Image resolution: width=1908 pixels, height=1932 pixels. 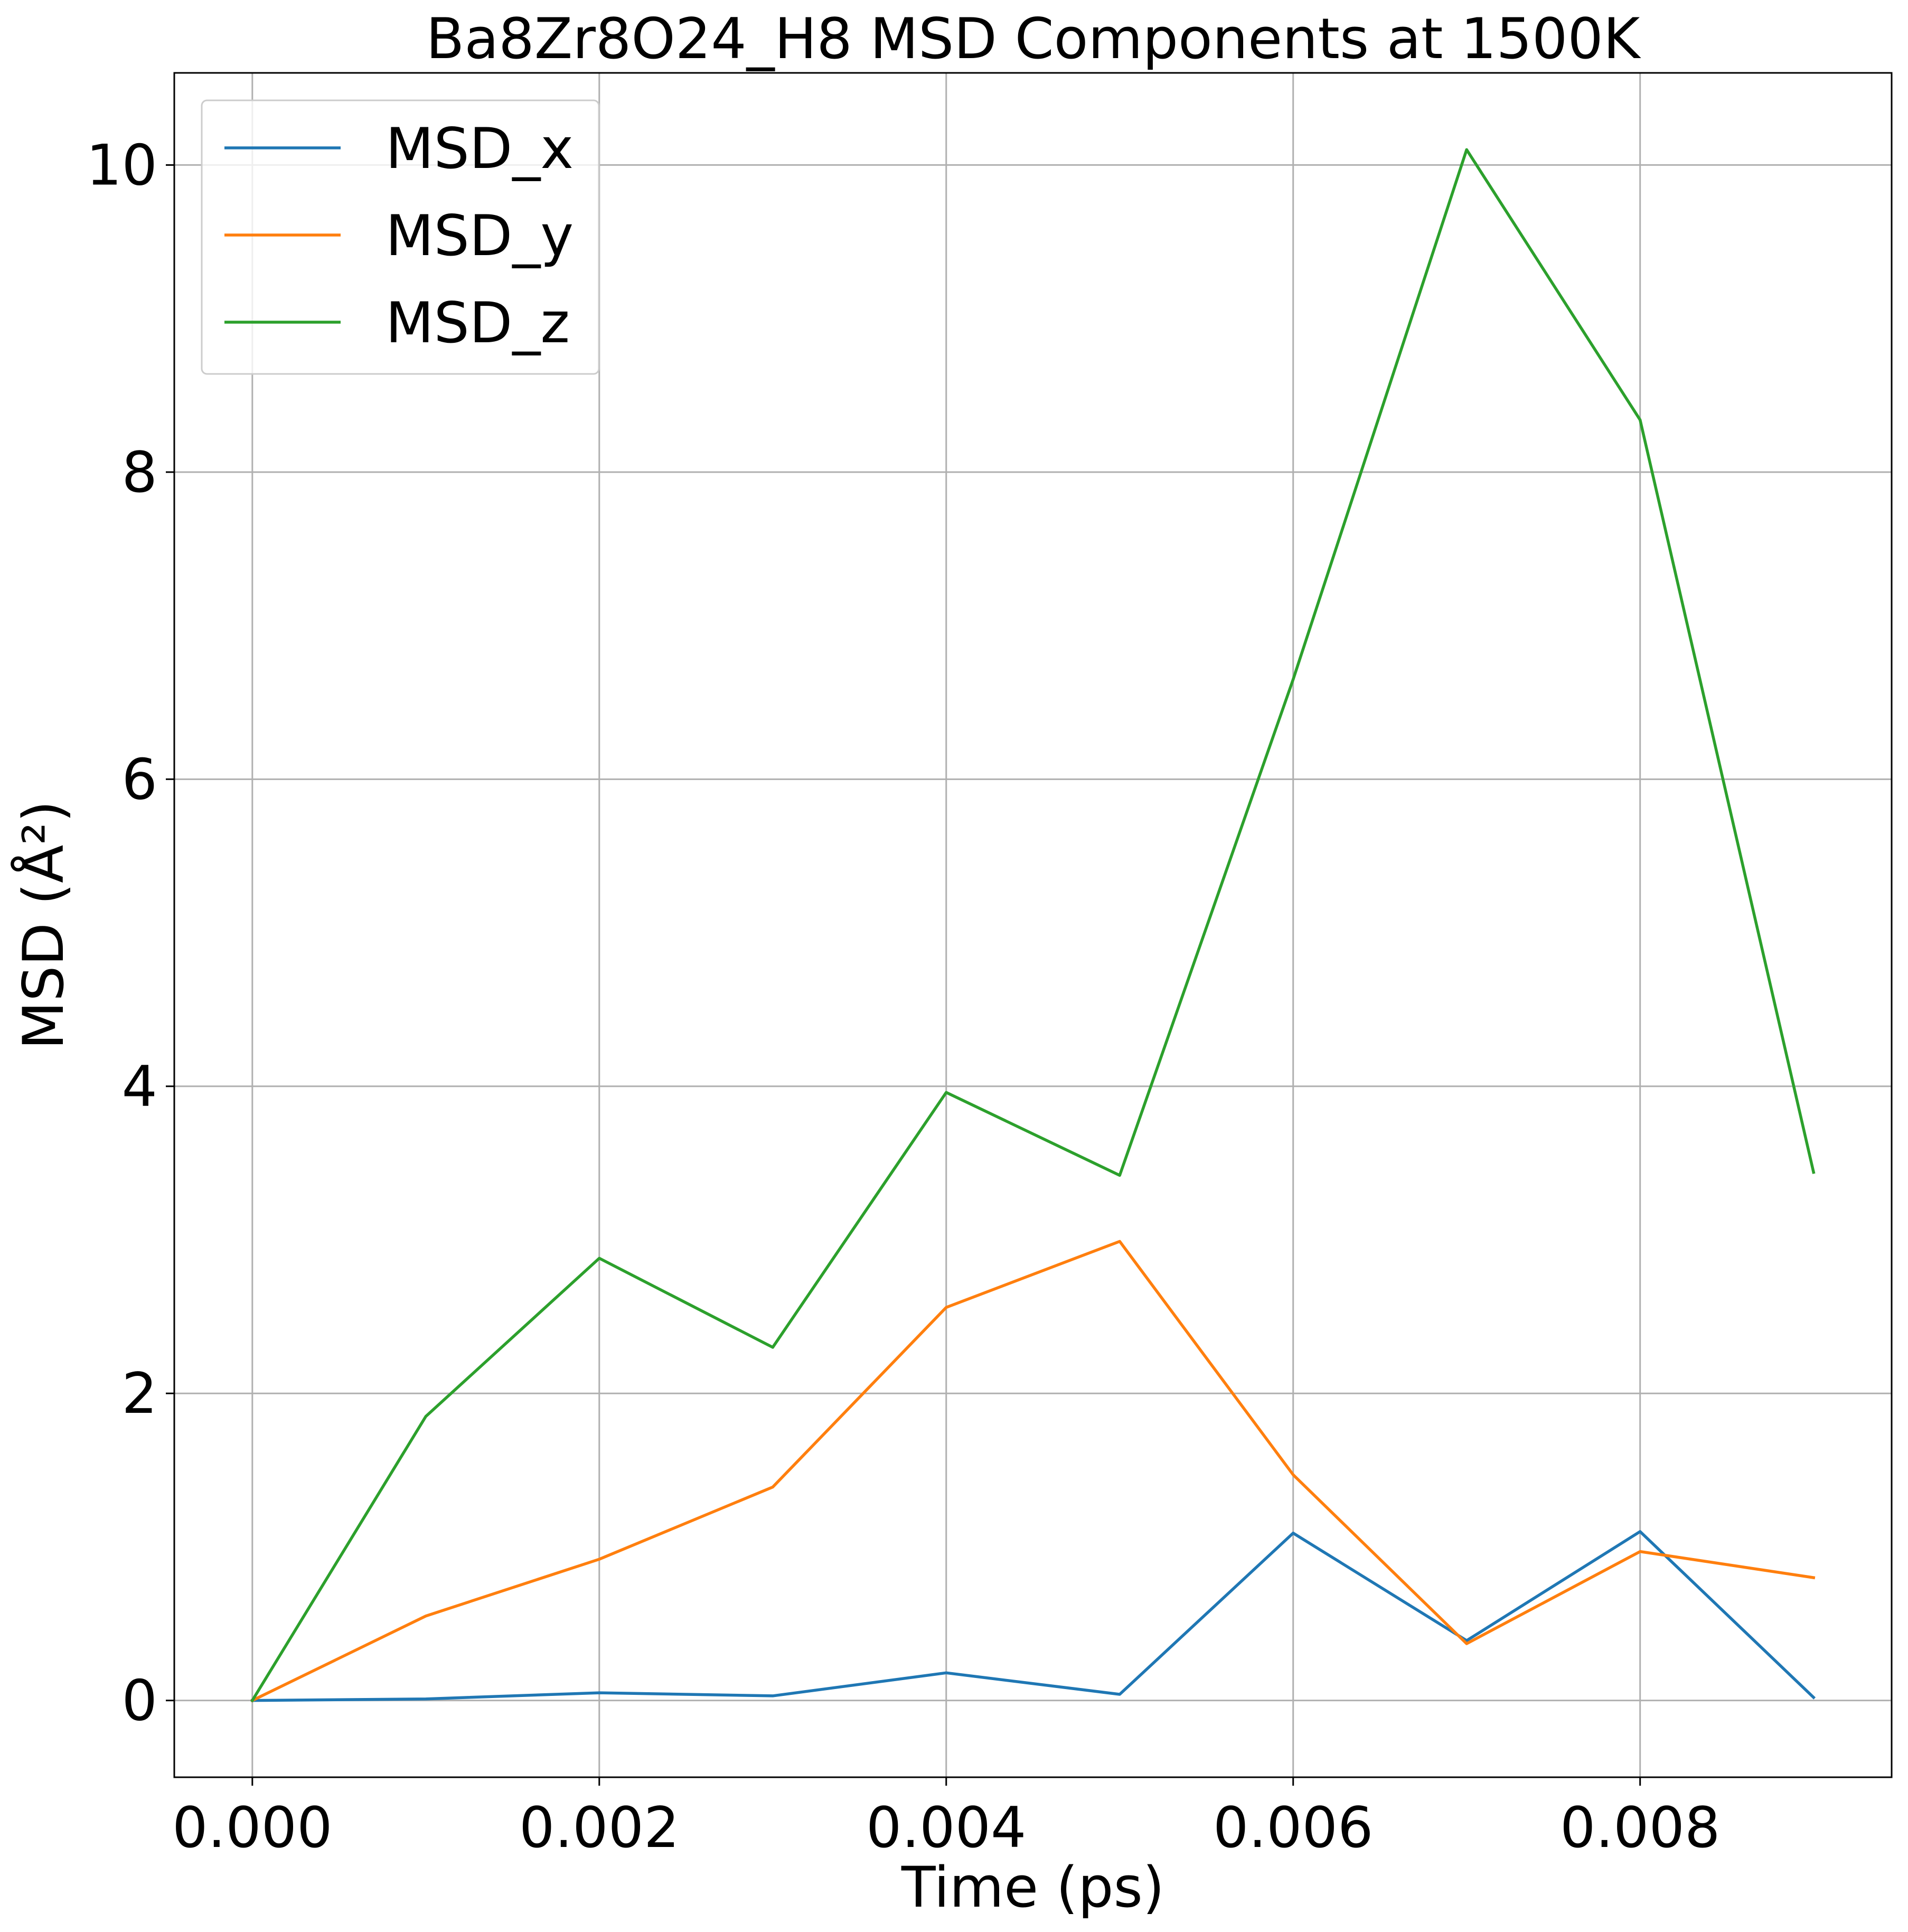 What do you see at coordinates (946, 1827) in the screenshot?
I see `x-tick-label: 0.004` at bounding box center [946, 1827].